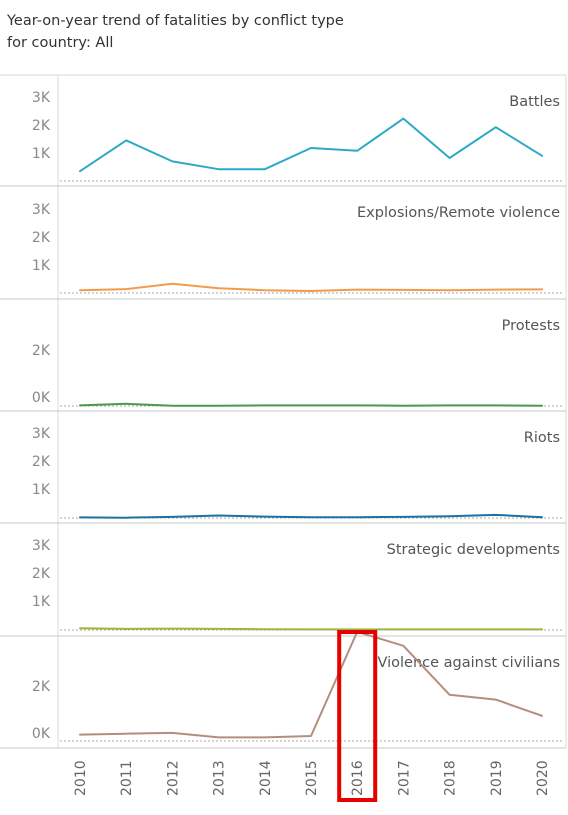  I want to click on panel-strategic-developments: 3K 2K 1K Strategic developments, so click(283, 587).